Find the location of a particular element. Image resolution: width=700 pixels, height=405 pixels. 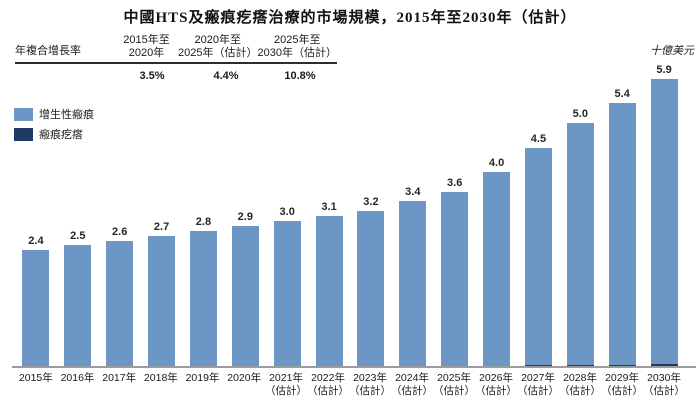

x-axis-line is located at coordinates (354, 367).